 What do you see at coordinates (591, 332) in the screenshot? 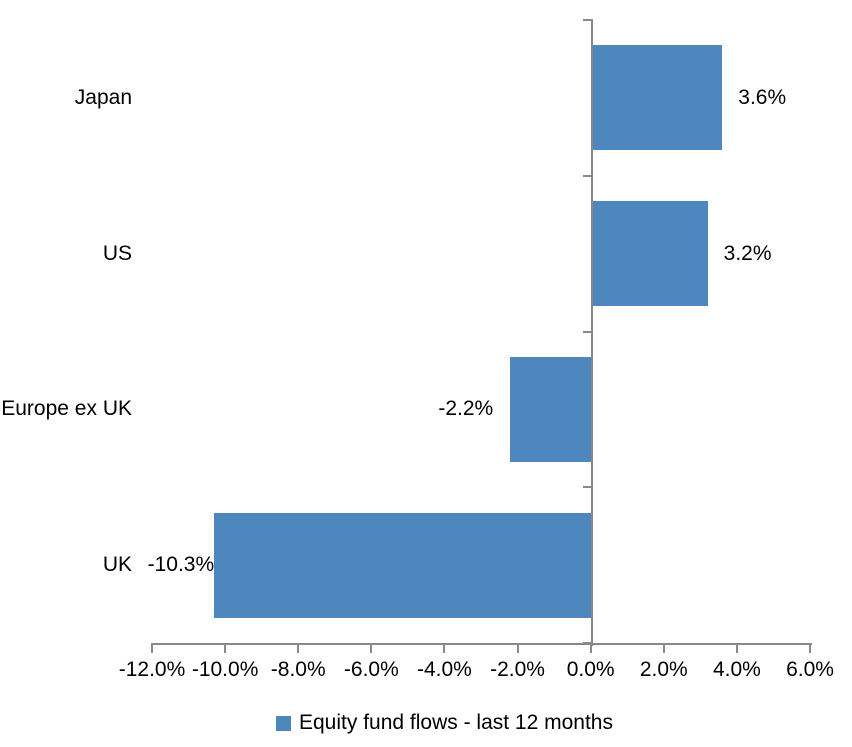
I see `y-axis-line` at bounding box center [591, 332].